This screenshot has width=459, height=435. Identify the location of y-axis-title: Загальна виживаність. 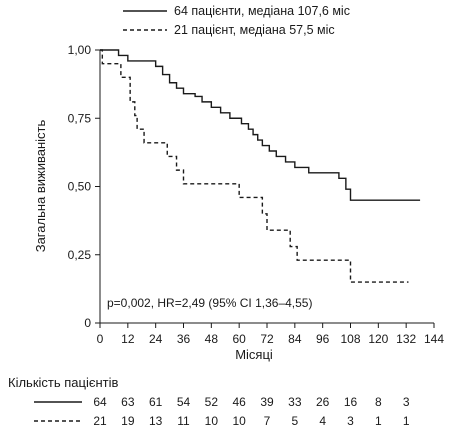
(40, 185).